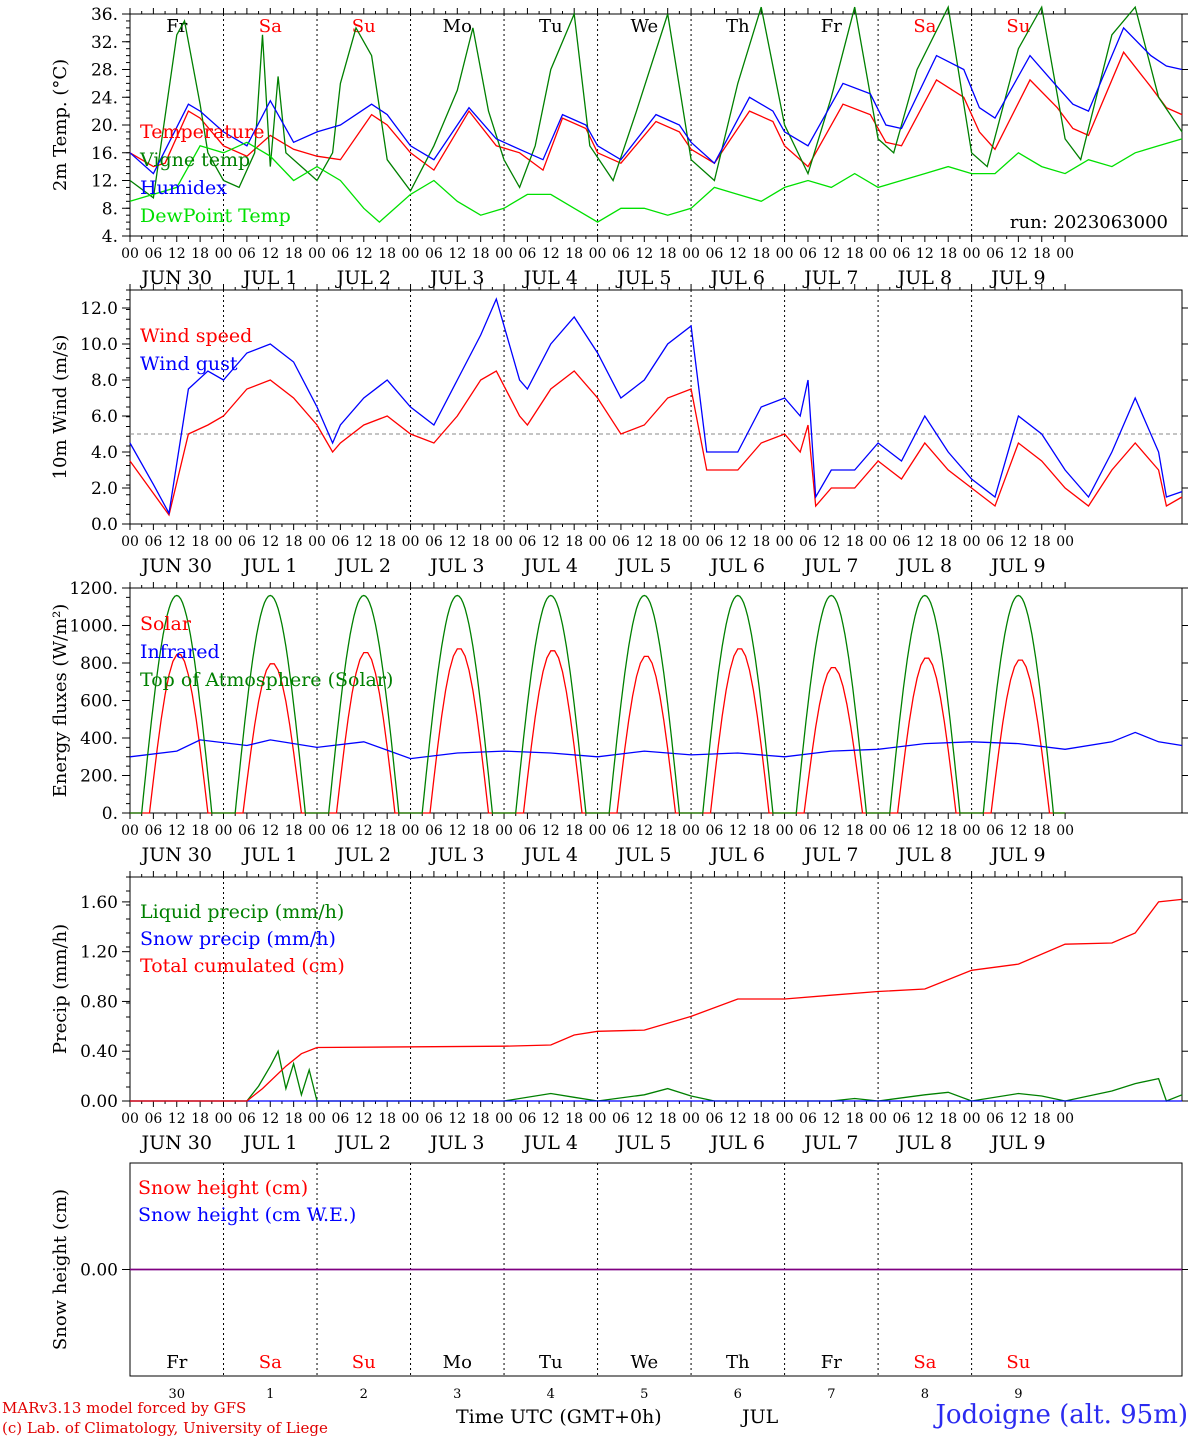 The image size is (1194, 1440). I want to click on legend-entry: Snow height (cm), so click(223, 1188).